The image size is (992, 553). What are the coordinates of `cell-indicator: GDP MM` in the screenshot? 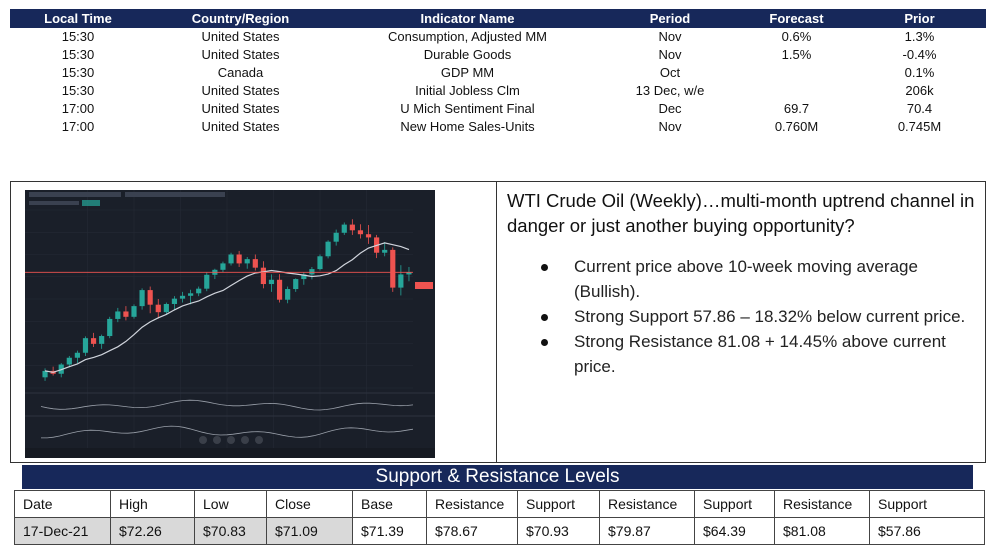 It's located at (467, 72).